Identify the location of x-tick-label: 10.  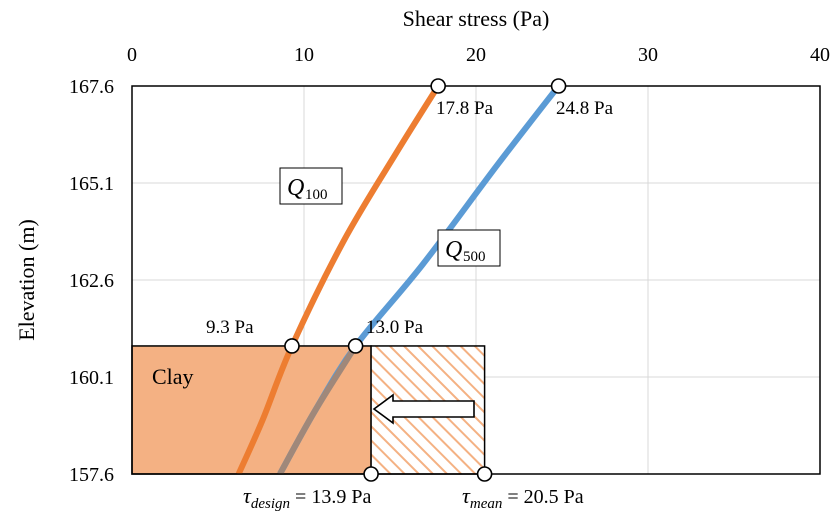
(304, 55).